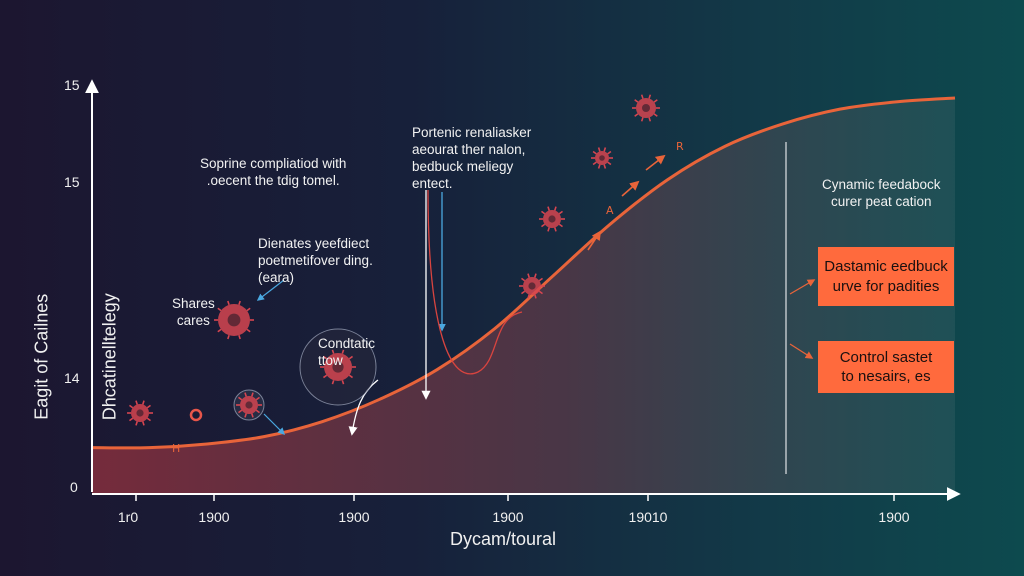 The height and width of the screenshot is (576, 1024). Describe the element at coordinates (363, 407) in the screenshot. I see `arrow-to-curve` at that location.